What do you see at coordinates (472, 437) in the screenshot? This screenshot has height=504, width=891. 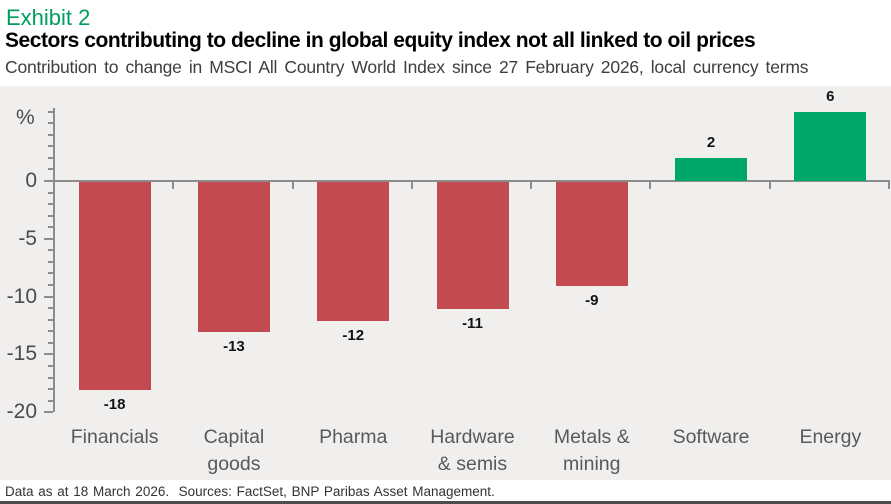 I see `category-label-line: Hardware` at bounding box center [472, 437].